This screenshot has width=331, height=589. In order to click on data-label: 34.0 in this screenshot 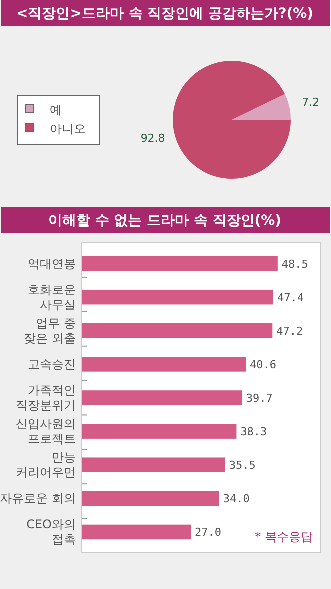, I will do `click(236, 499)`.